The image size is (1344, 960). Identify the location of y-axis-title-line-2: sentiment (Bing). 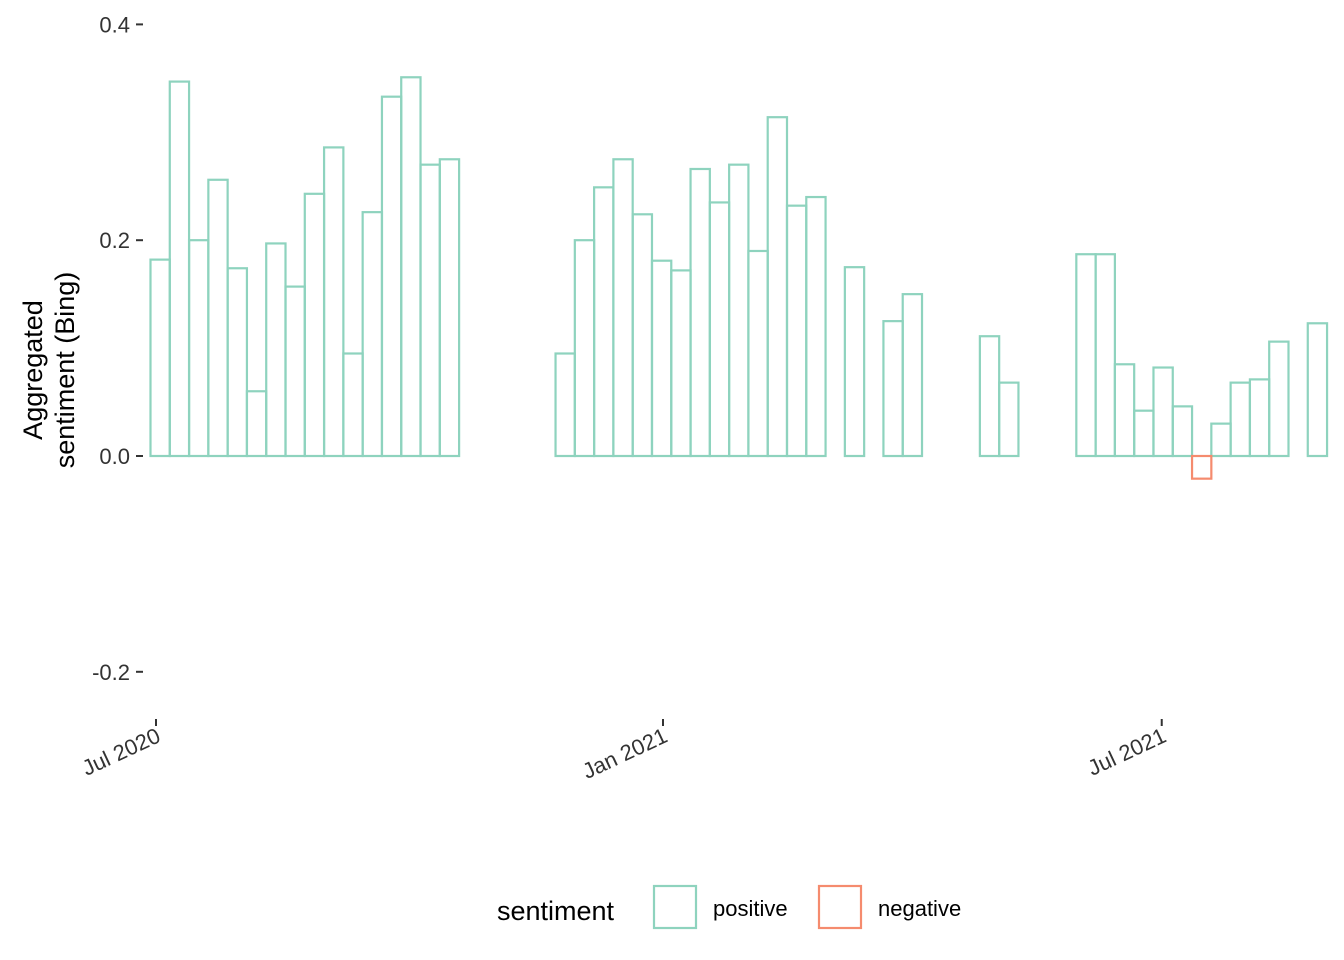
(65, 370).